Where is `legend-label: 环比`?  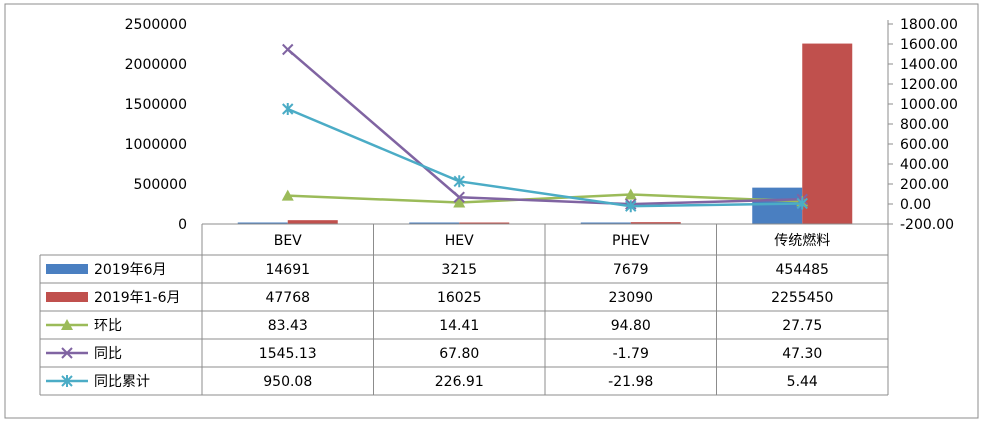 legend-label: 环比 is located at coordinates (108, 326).